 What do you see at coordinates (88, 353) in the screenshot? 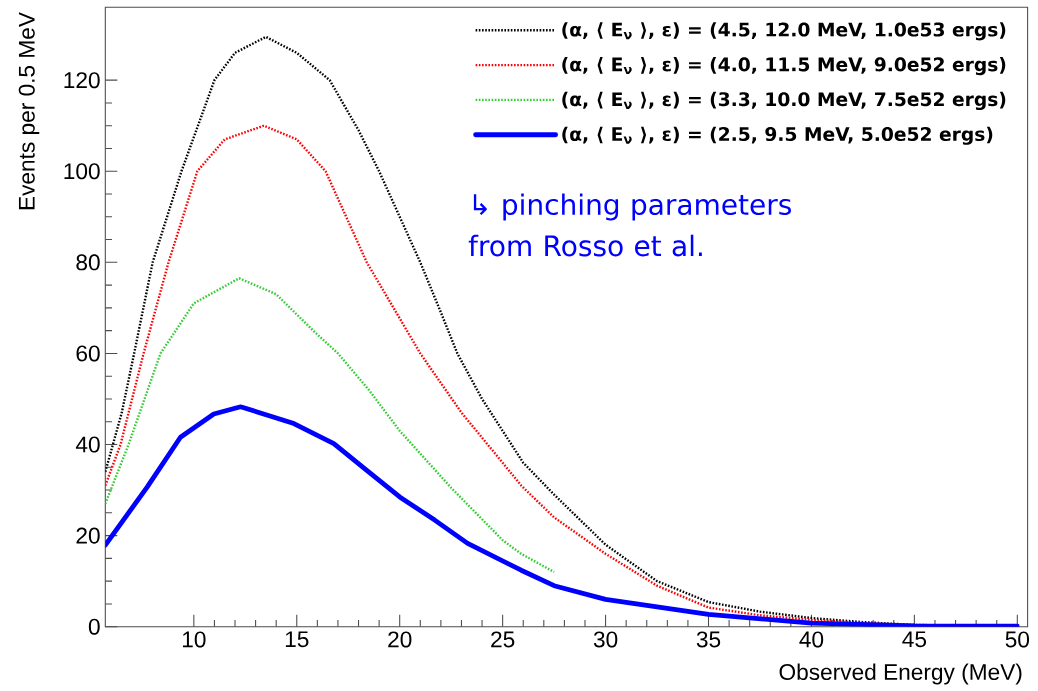
I see `y-tick-label: 60` at bounding box center [88, 353].